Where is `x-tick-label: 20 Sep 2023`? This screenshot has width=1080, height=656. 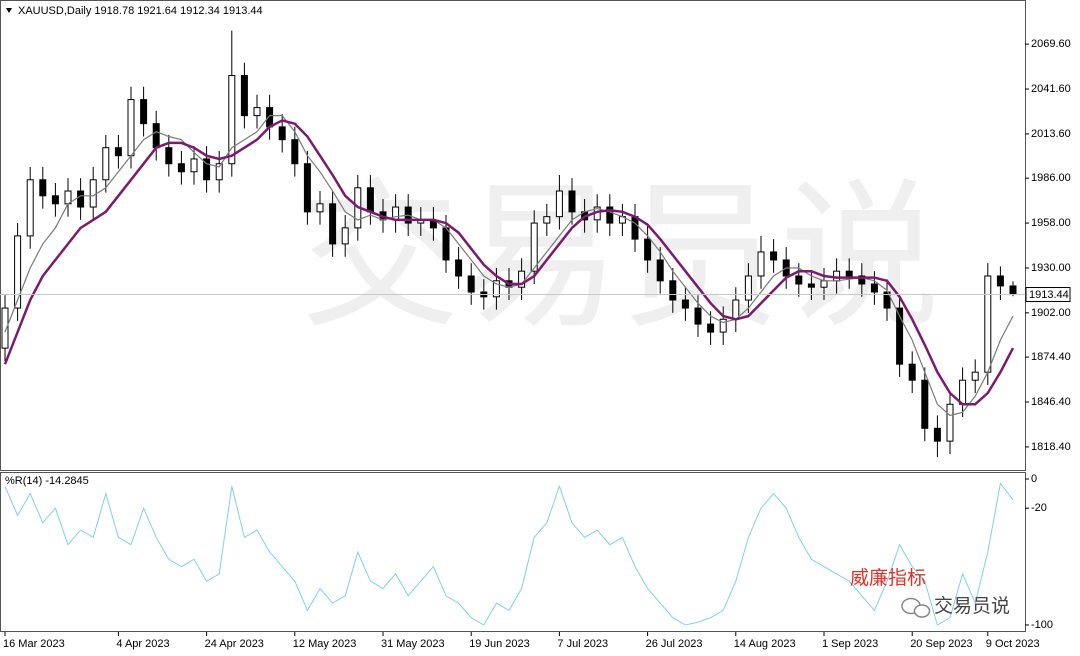
x-tick-label: 20 Sep 2023 is located at coordinates (941, 644).